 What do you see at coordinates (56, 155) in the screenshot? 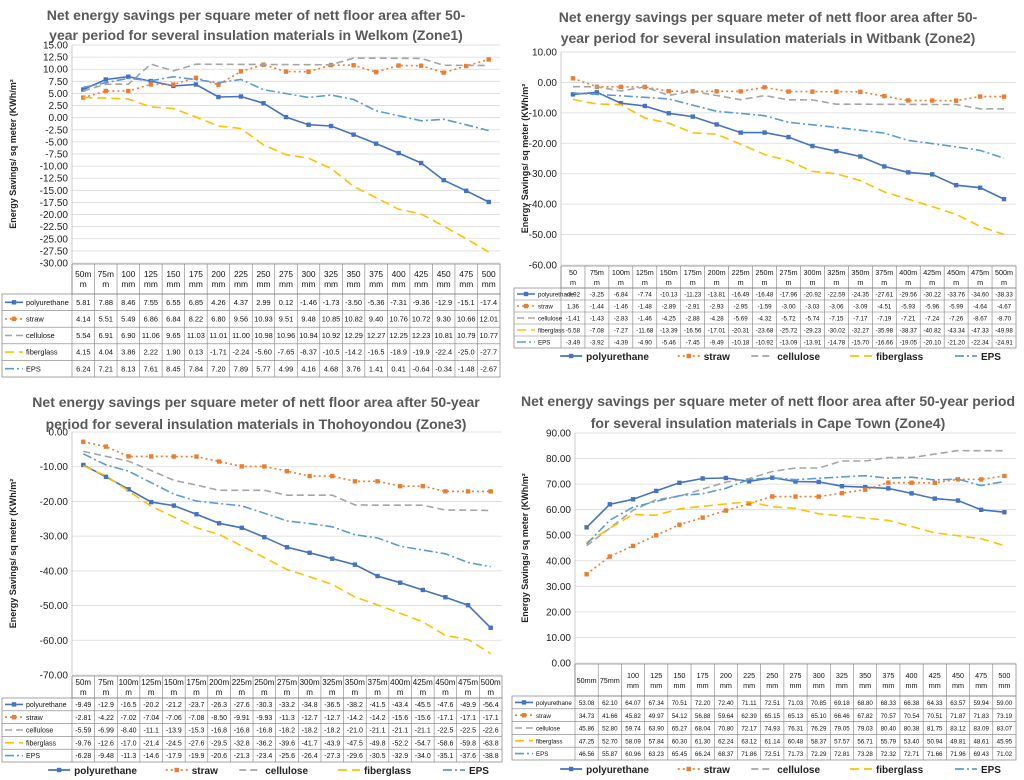
I see `y-tick-label: -7.50` at bounding box center [56, 155].